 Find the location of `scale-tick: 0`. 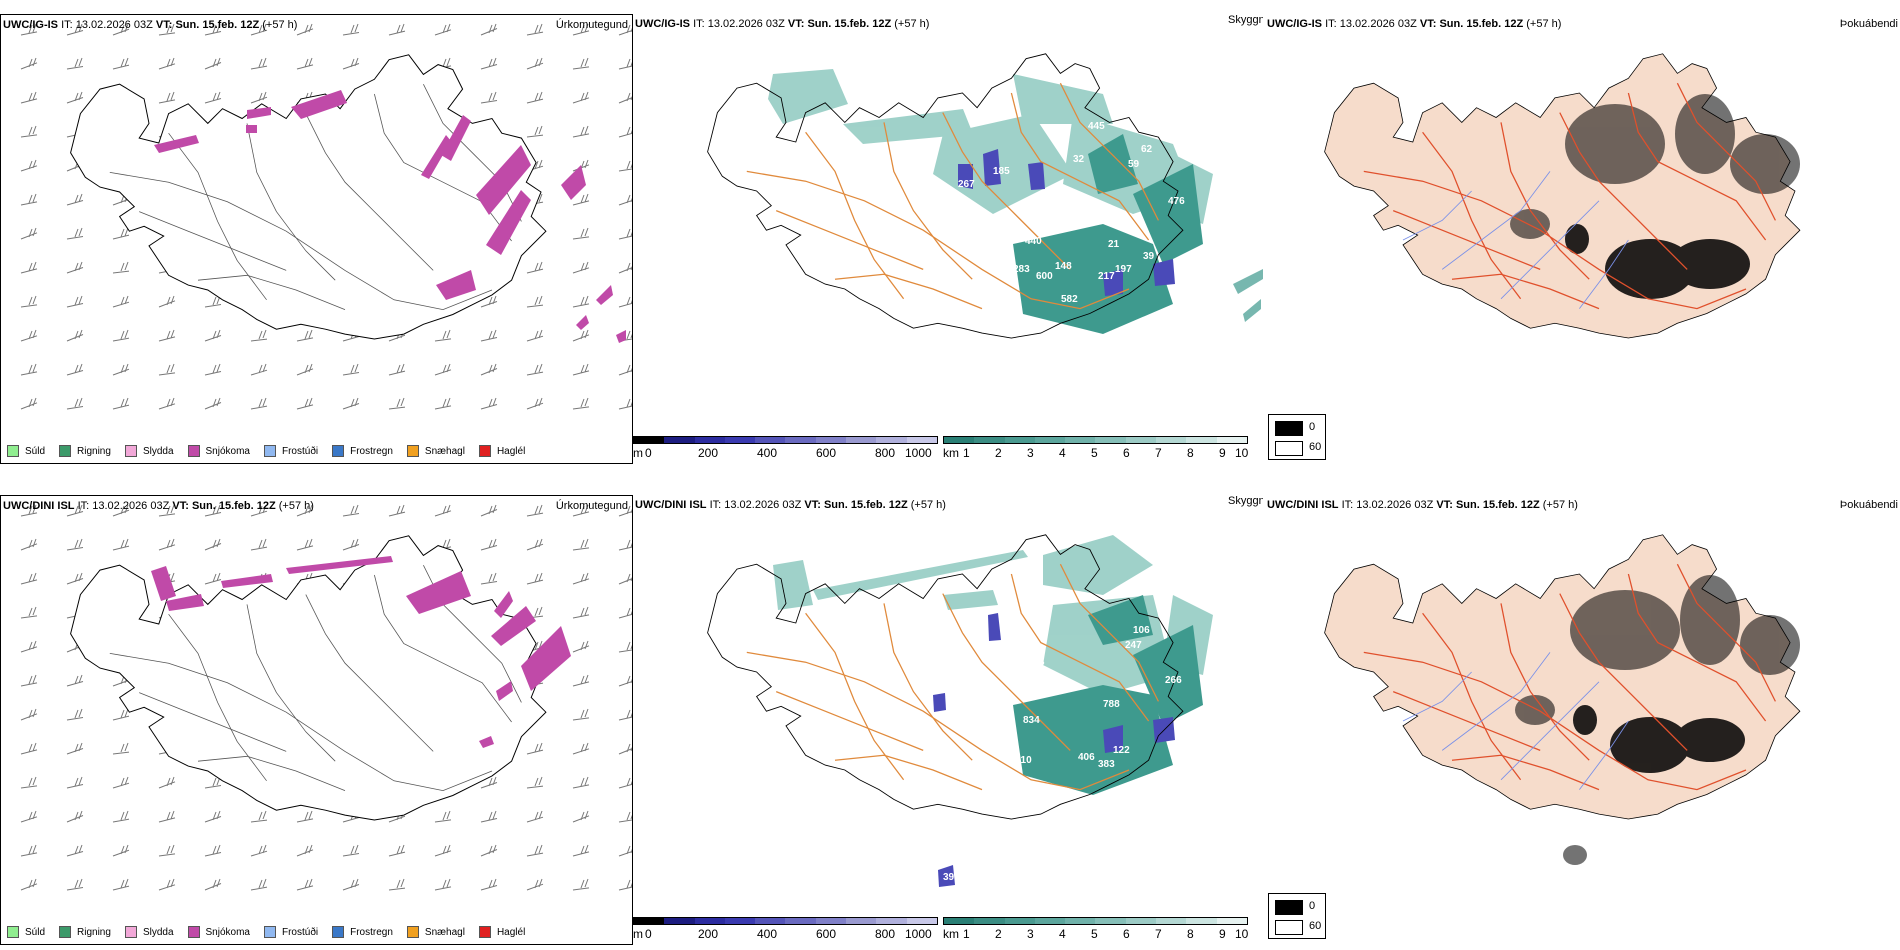

scale-tick: 0 is located at coordinates (648, 934).